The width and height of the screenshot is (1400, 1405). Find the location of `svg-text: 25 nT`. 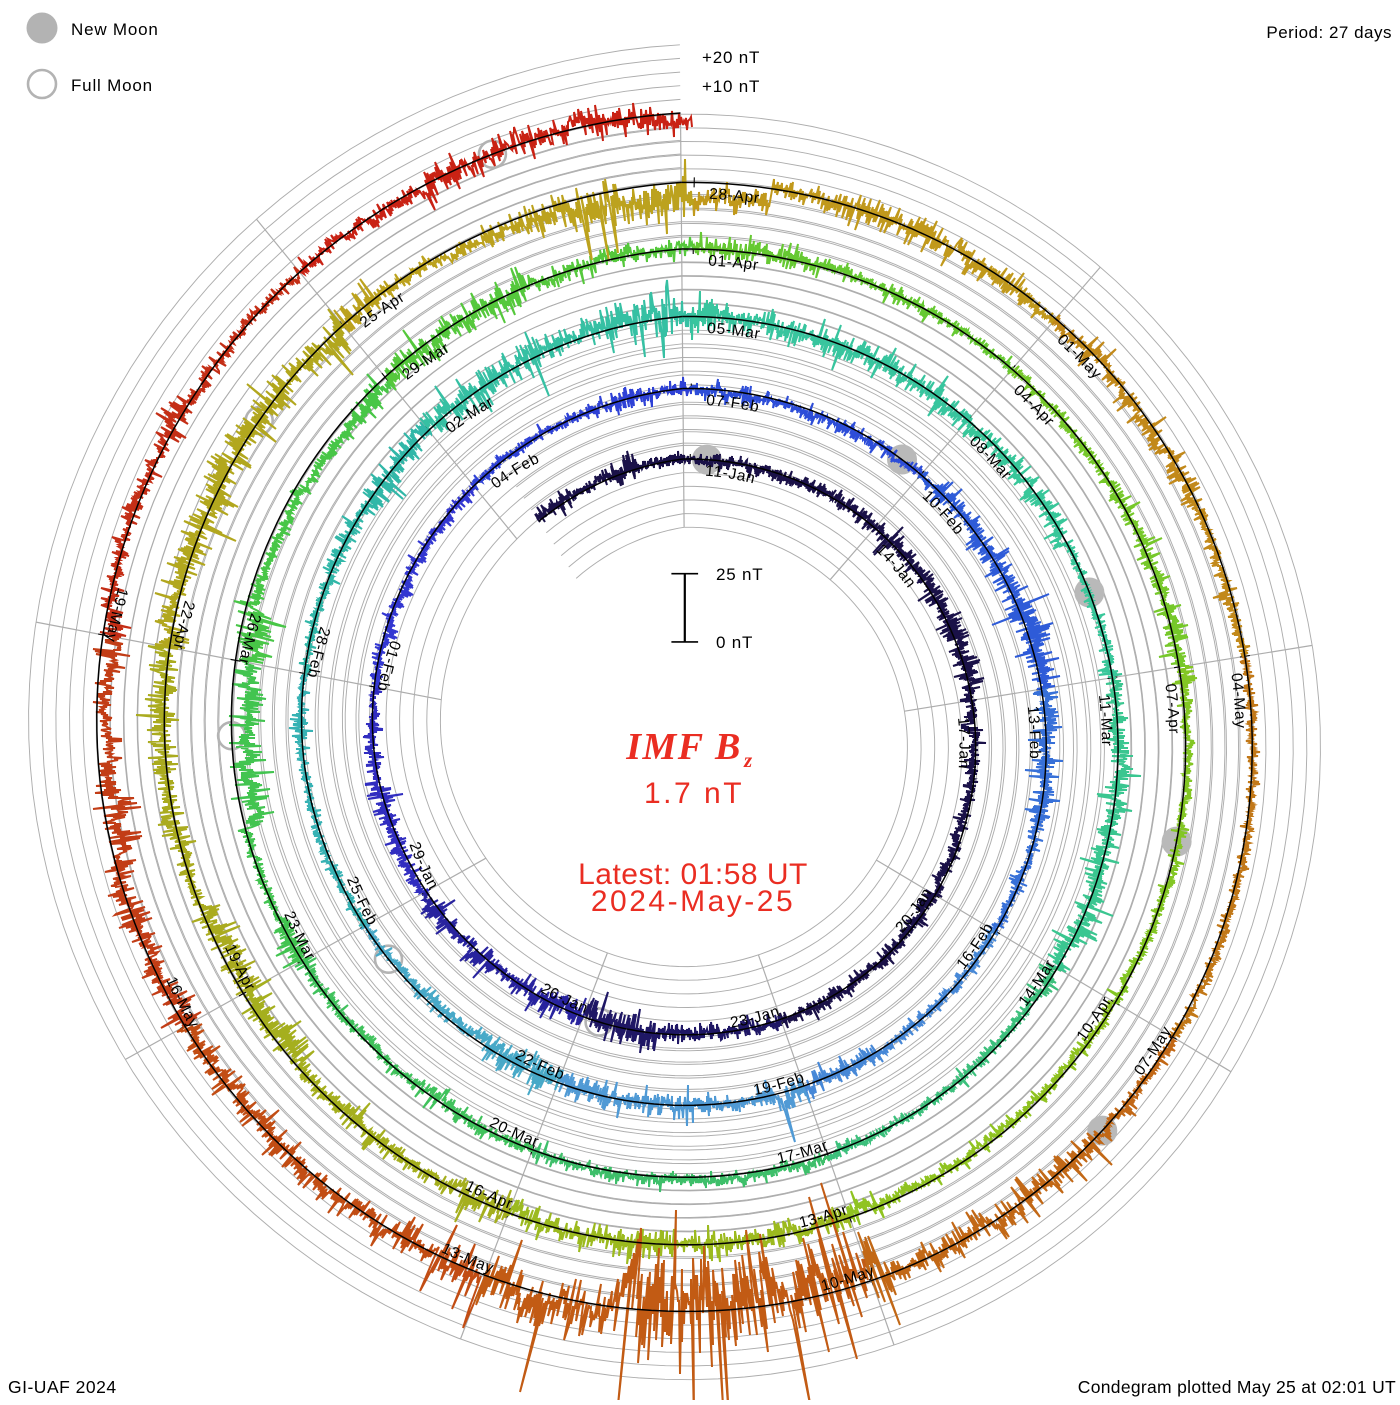

svg-text: 25 nT is located at coordinates (739, 574).